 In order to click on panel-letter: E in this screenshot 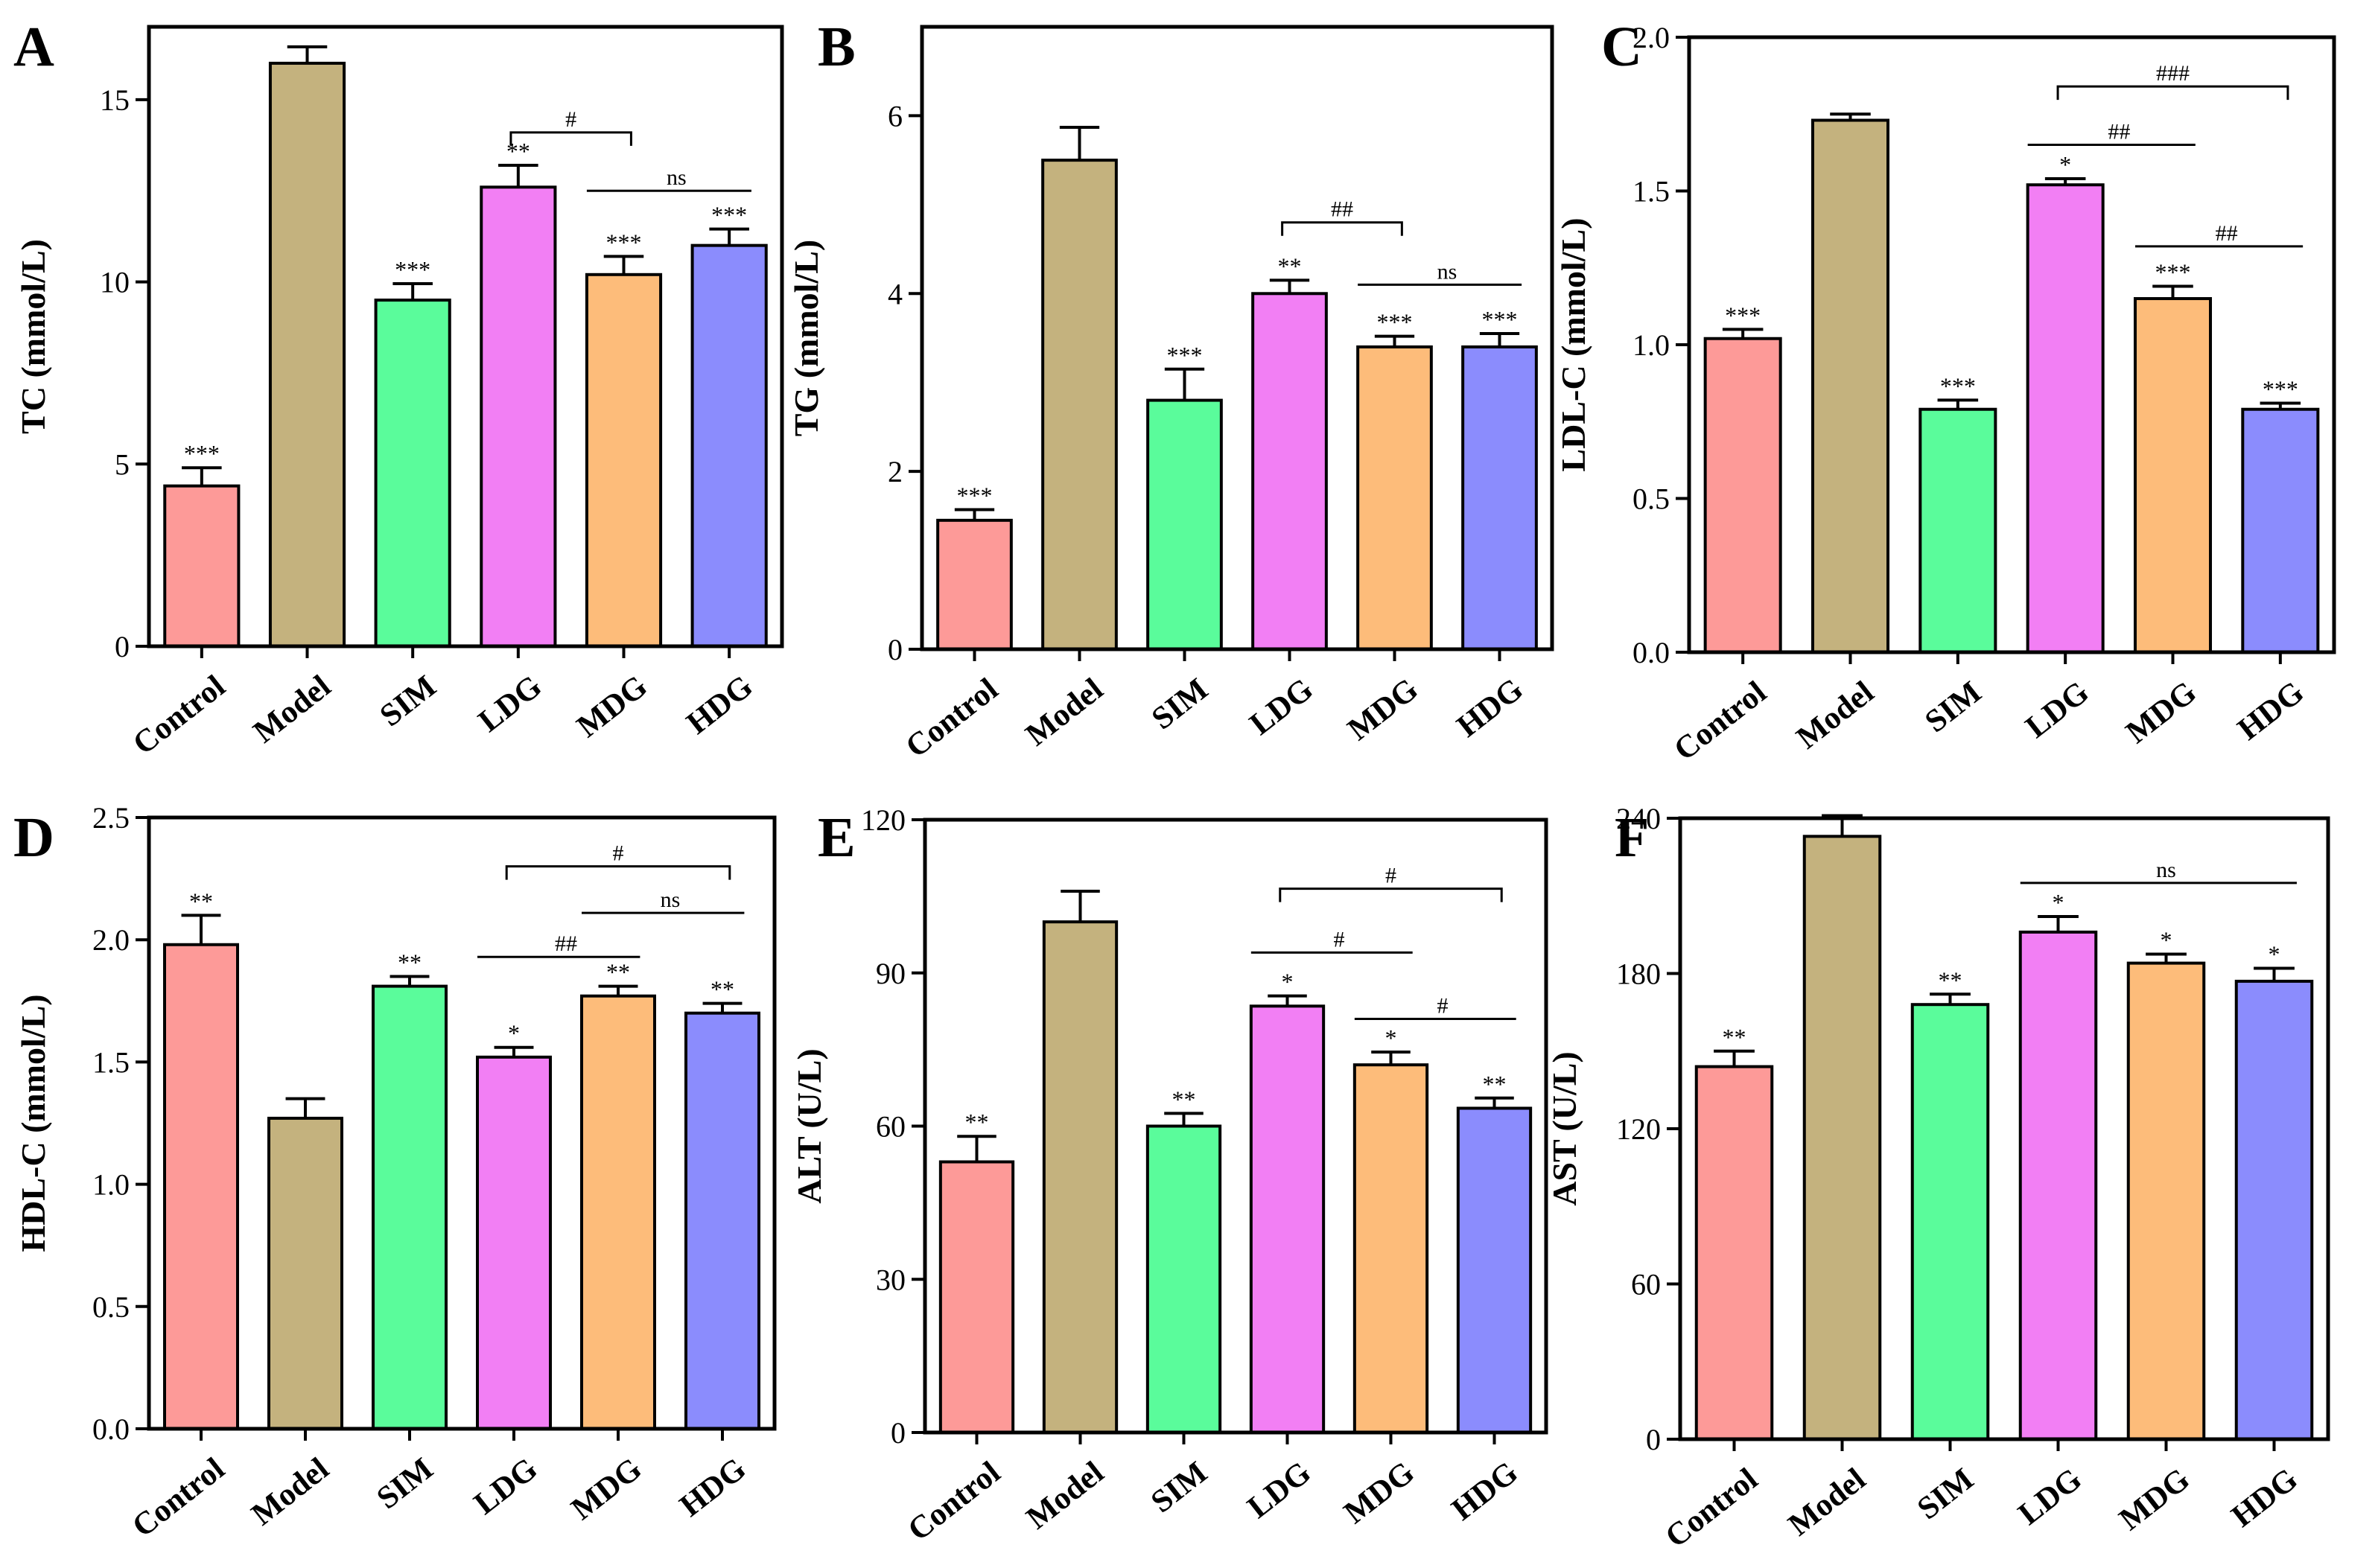, I will do `click(837, 837)`.